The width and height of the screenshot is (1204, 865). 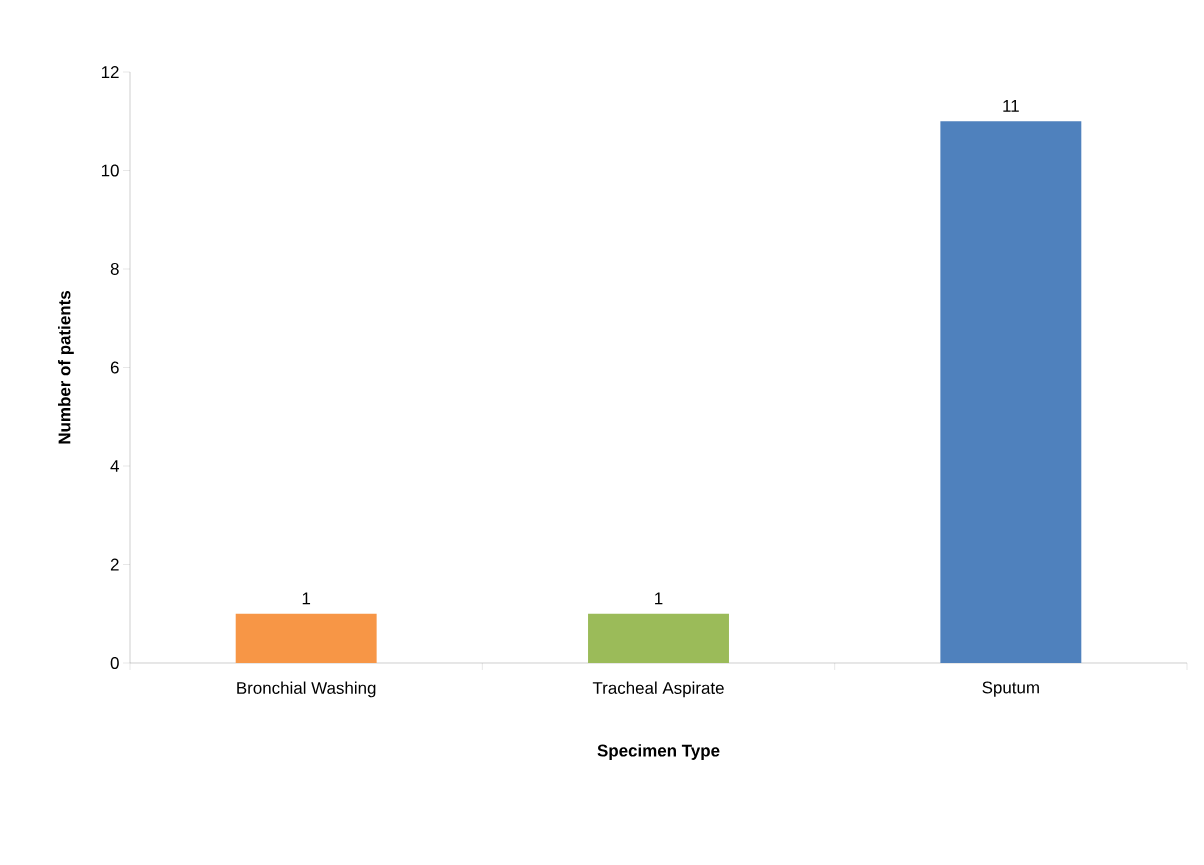 I want to click on y-axis-title: Number of patients, so click(x=66, y=367).